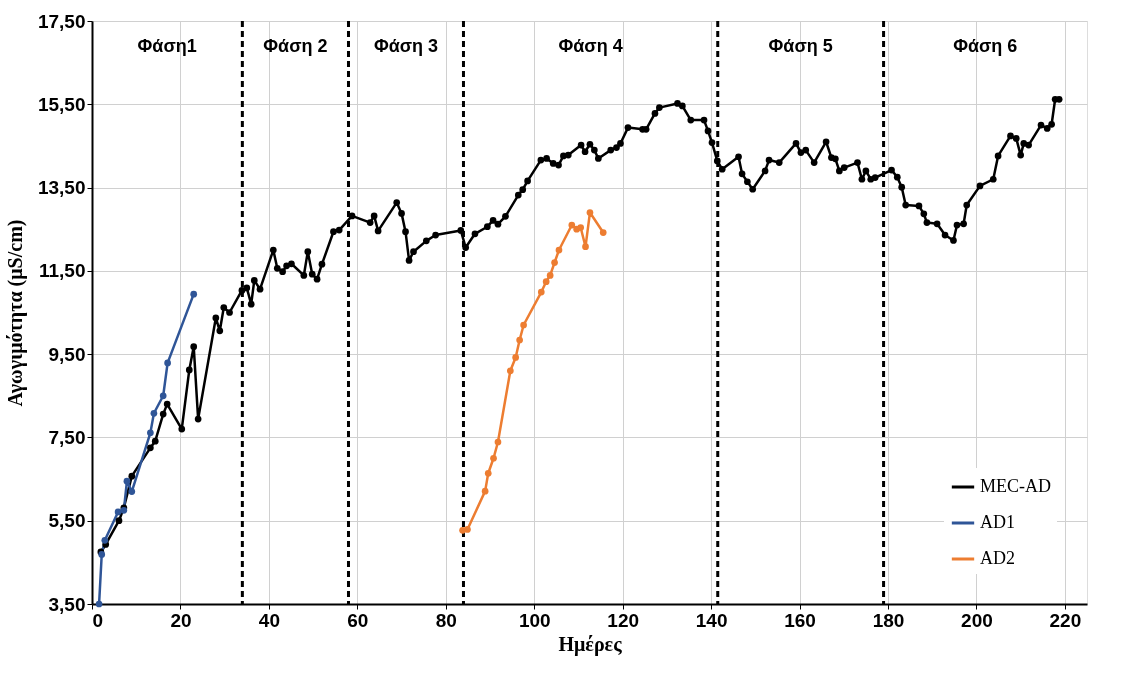 This screenshot has width=1139, height=687. Describe the element at coordinates (590, 644) in the screenshot. I see `x-axis-title: Ημέρες` at that location.